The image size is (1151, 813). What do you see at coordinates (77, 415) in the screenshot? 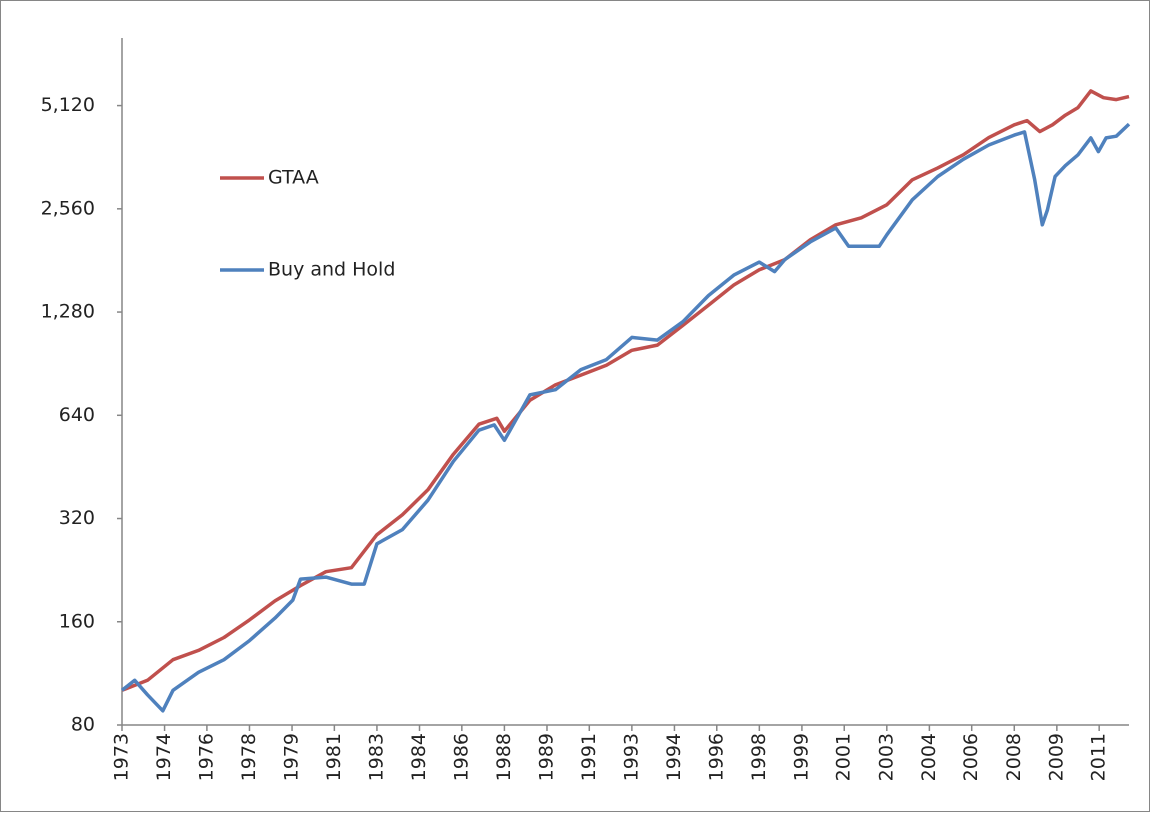
I see `y-tick-label: 640` at bounding box center [77, 415].